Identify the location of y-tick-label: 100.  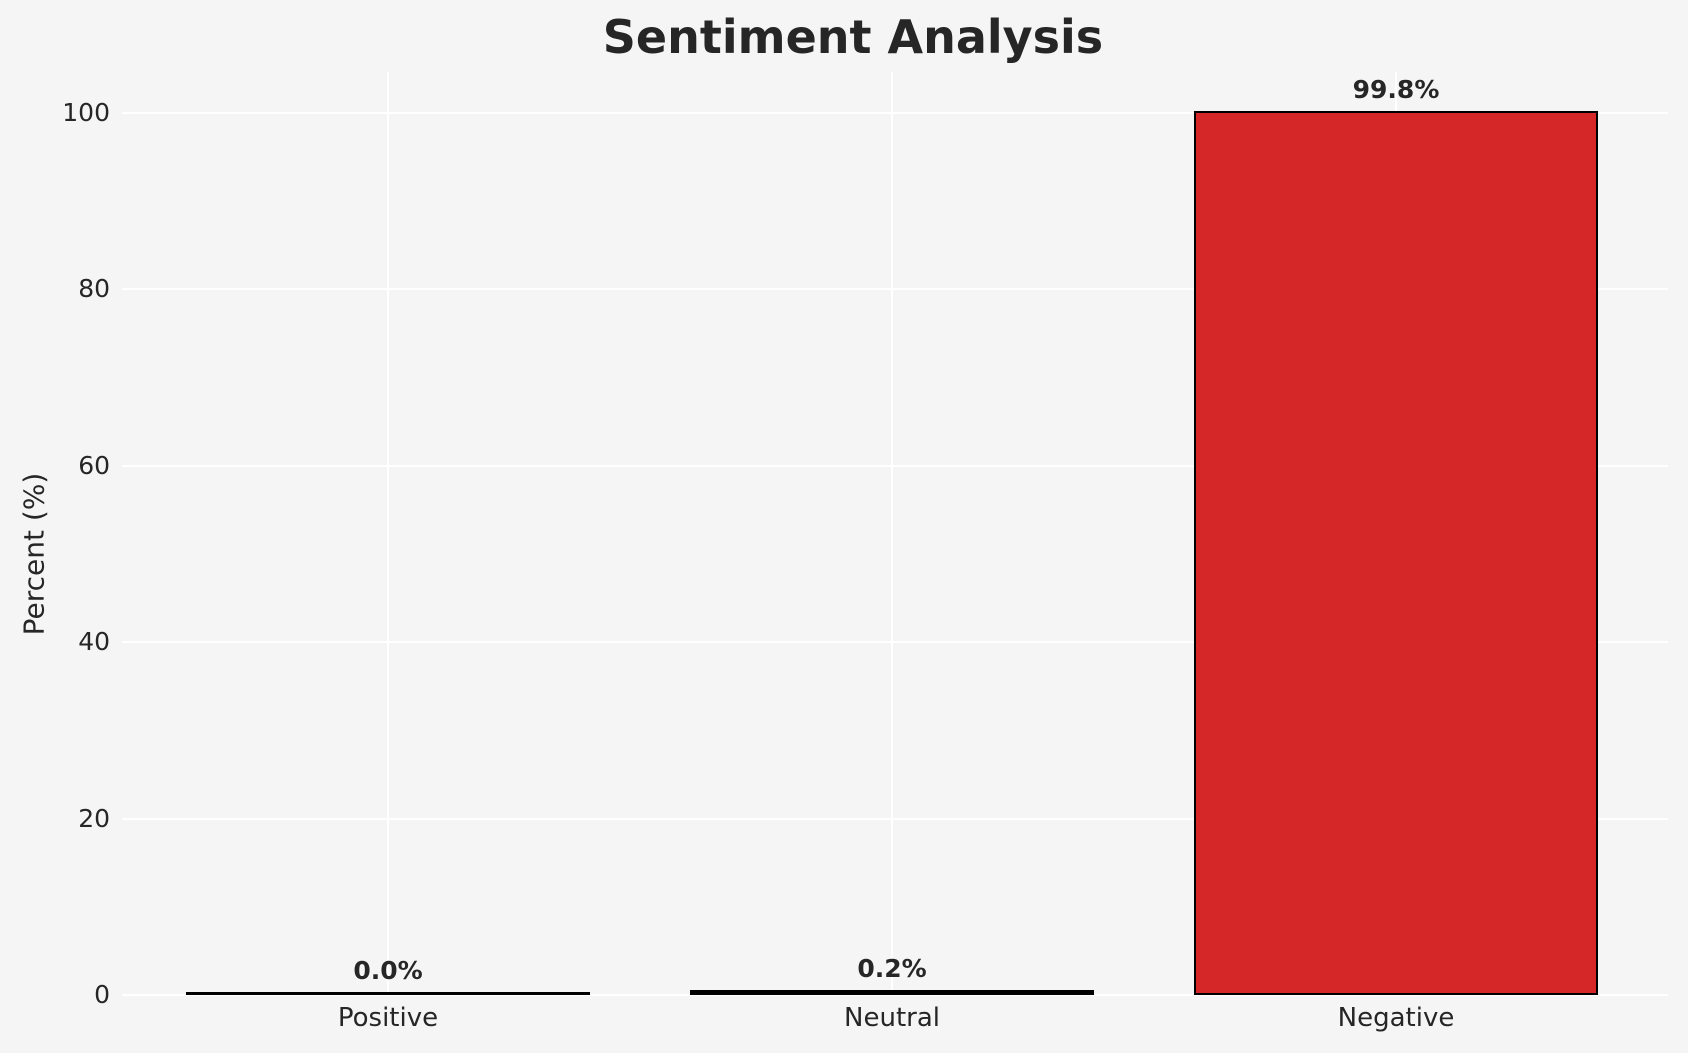
(86, 112).